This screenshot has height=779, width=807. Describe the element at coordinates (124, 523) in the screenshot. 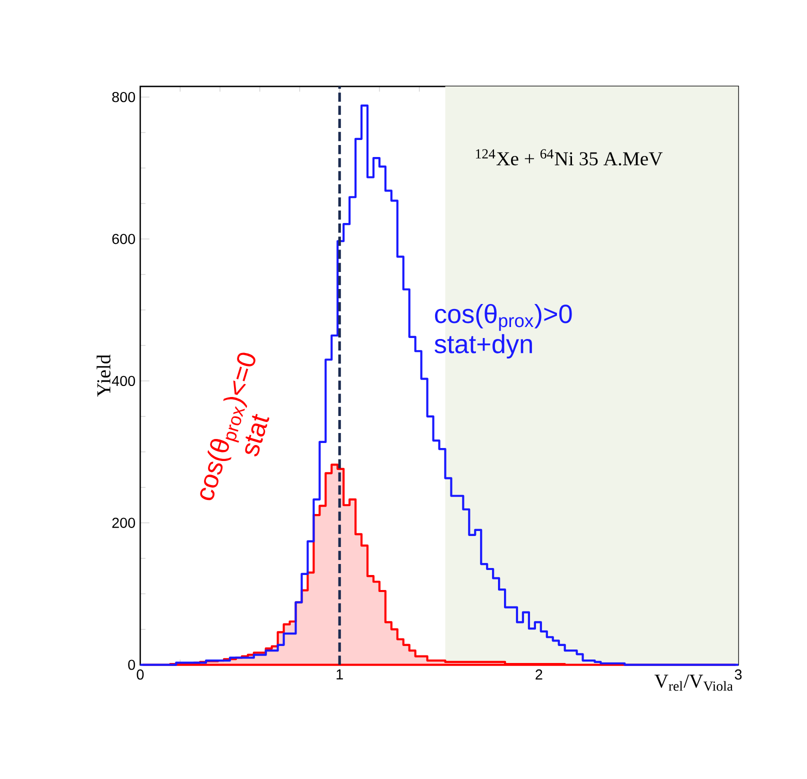

I see `y-tick-label: 200` at that location.